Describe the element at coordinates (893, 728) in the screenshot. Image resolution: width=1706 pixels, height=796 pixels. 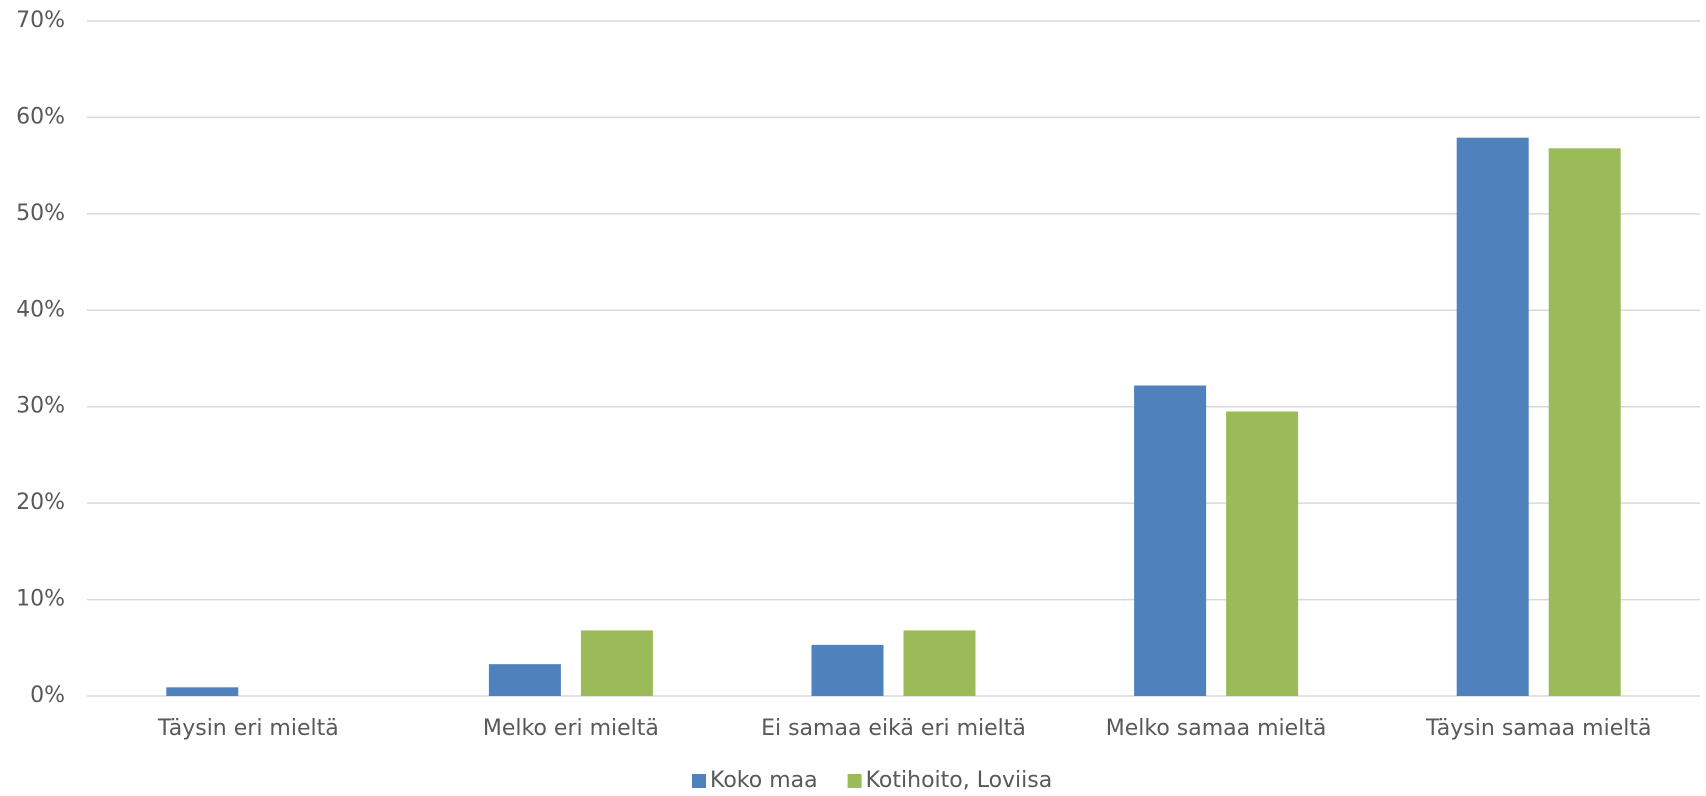
I see `x-tick-label: Ei samaa eikä eri mieltä` at that location.